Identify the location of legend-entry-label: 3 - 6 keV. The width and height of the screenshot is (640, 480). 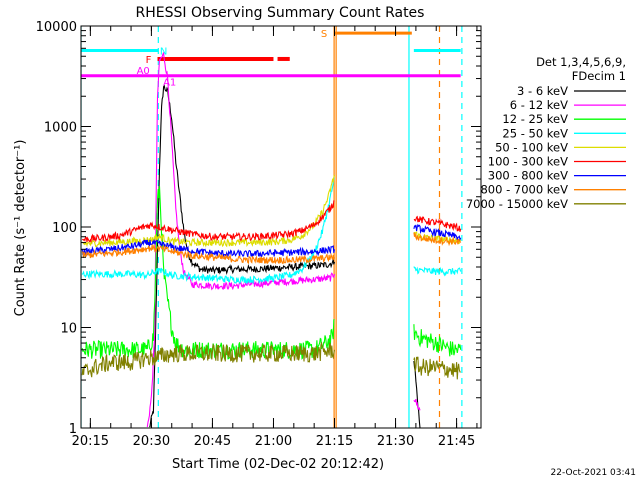
(542, 91).